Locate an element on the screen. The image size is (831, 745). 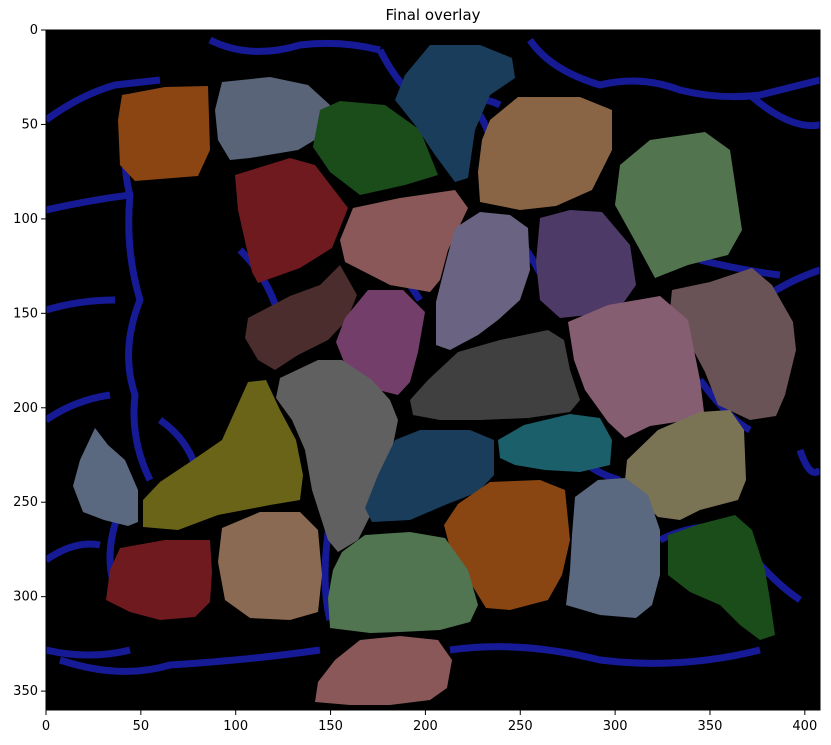
y-tick-label: 0 is located at coordinates (34, 30).